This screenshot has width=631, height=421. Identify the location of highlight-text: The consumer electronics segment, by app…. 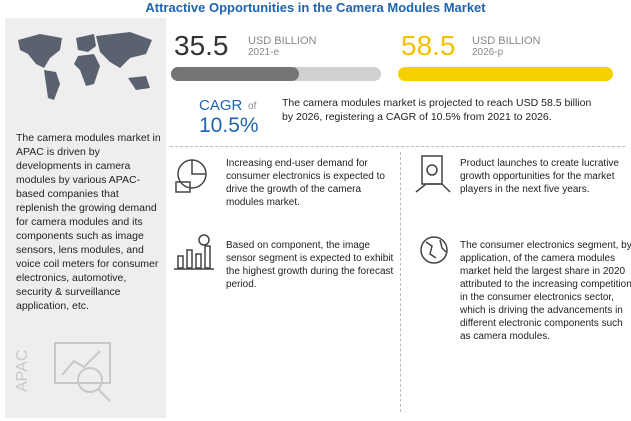
(545, 291).